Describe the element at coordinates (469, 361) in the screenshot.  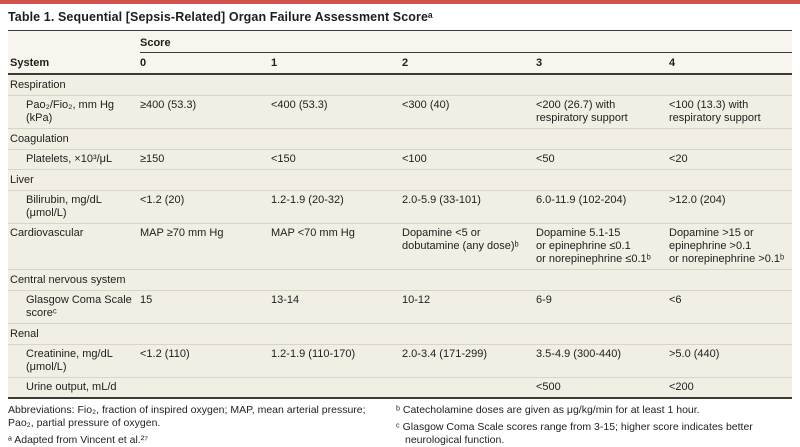
I see `cell: 2.0-3.4 (171-299)` at that location.